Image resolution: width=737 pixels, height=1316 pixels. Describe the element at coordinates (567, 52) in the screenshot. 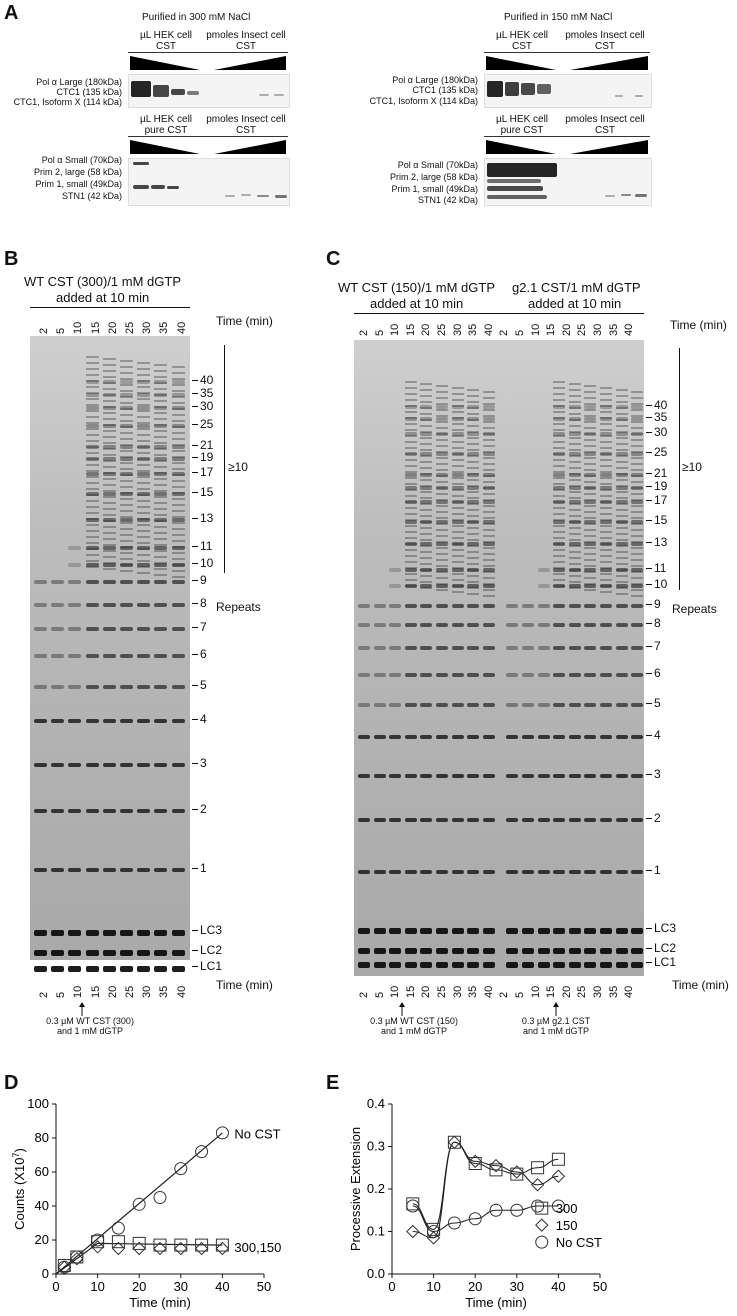

I see `divider-line` at that location.